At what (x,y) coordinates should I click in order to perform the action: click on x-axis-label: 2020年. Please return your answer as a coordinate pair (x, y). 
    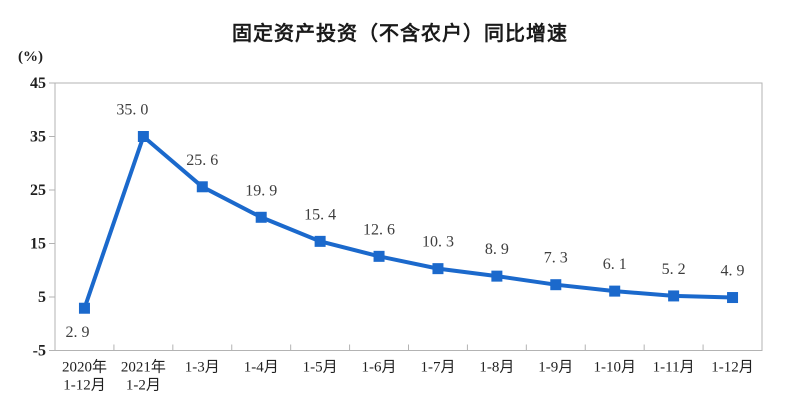
    Looking at the image, I should click on (84, 367).